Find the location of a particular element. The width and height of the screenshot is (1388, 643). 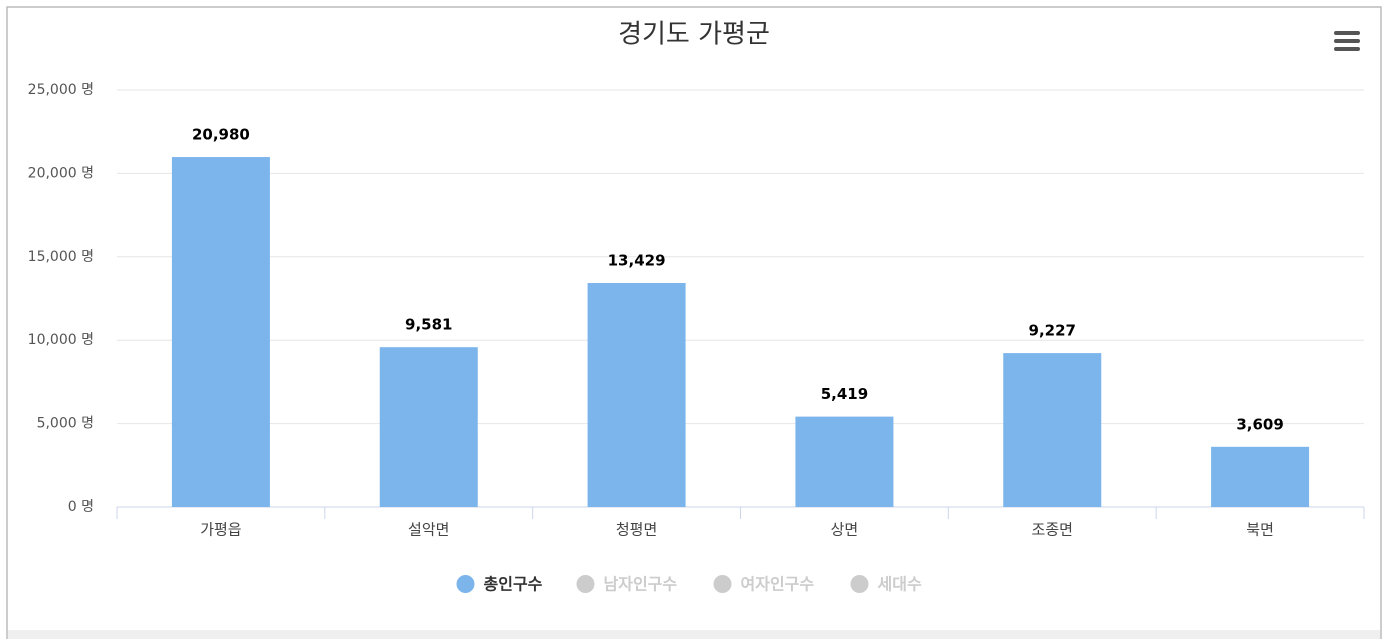

chart-title: 경기도 가평군 is located at coordinates (694, 35).